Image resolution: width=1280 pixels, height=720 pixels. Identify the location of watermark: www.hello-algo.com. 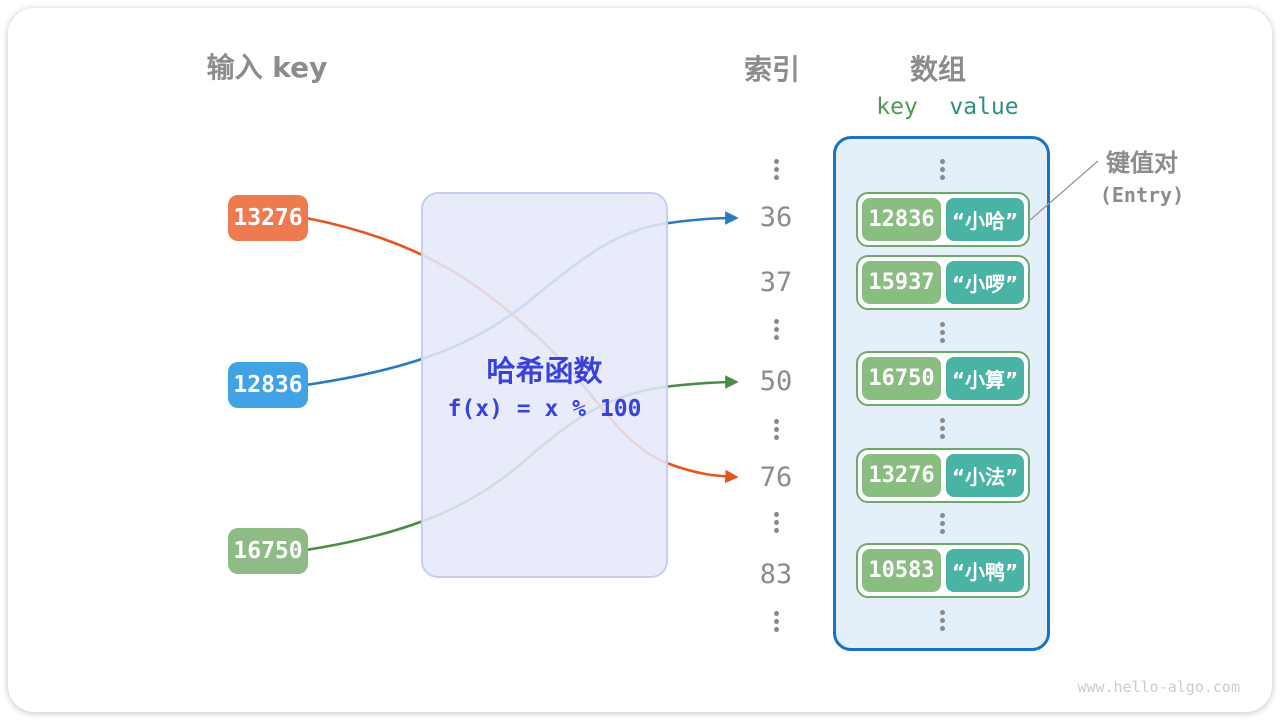
(1158, 687).